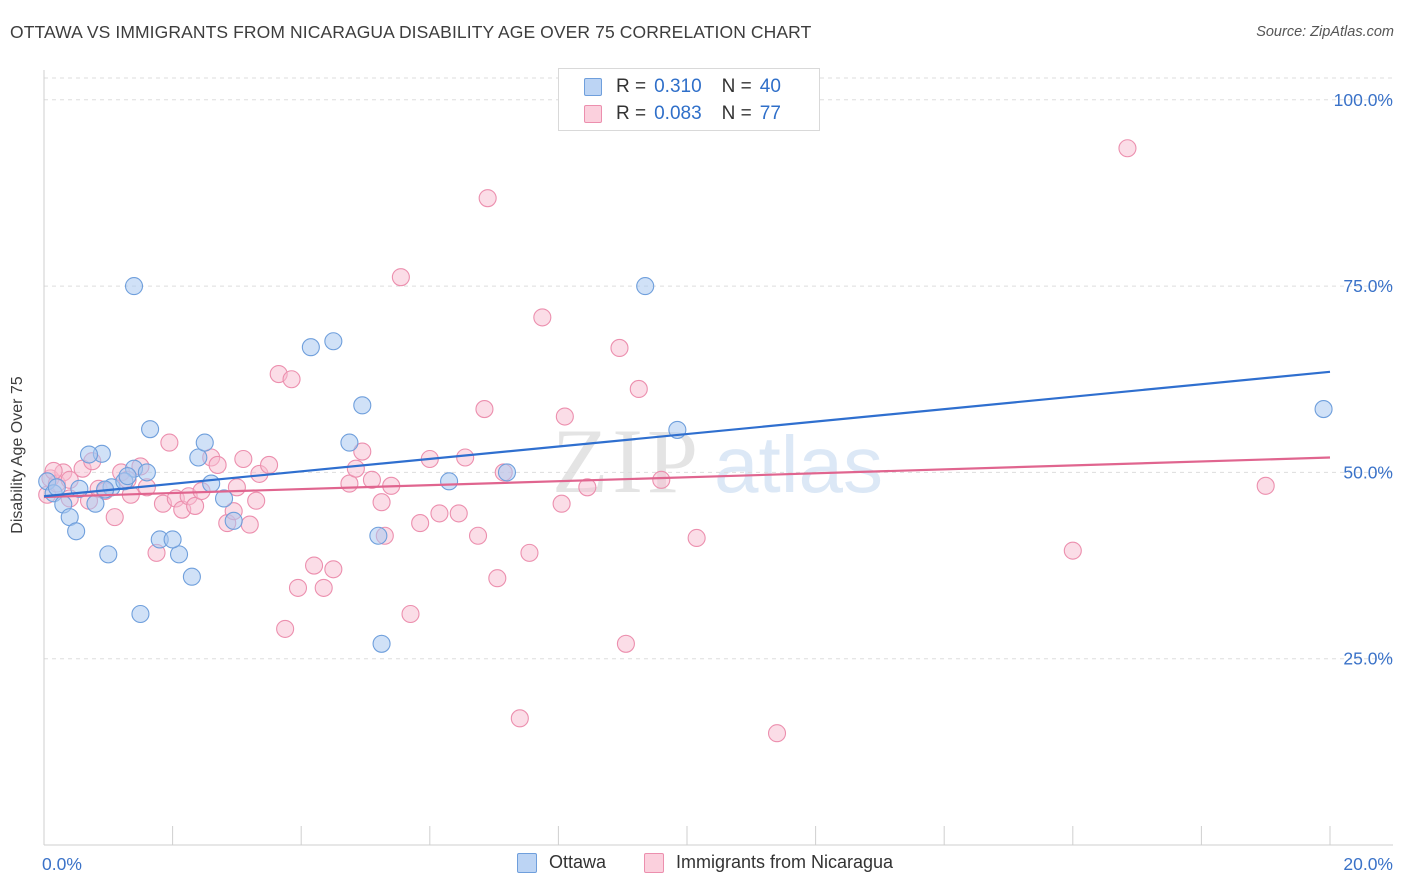 The width and height of the screenshot is (1406, 892). What do you see at coordinates (527, 862) in the screenshot?
I see `bottom-legend-swatch-ottawa` at bounding box center [527, 862].